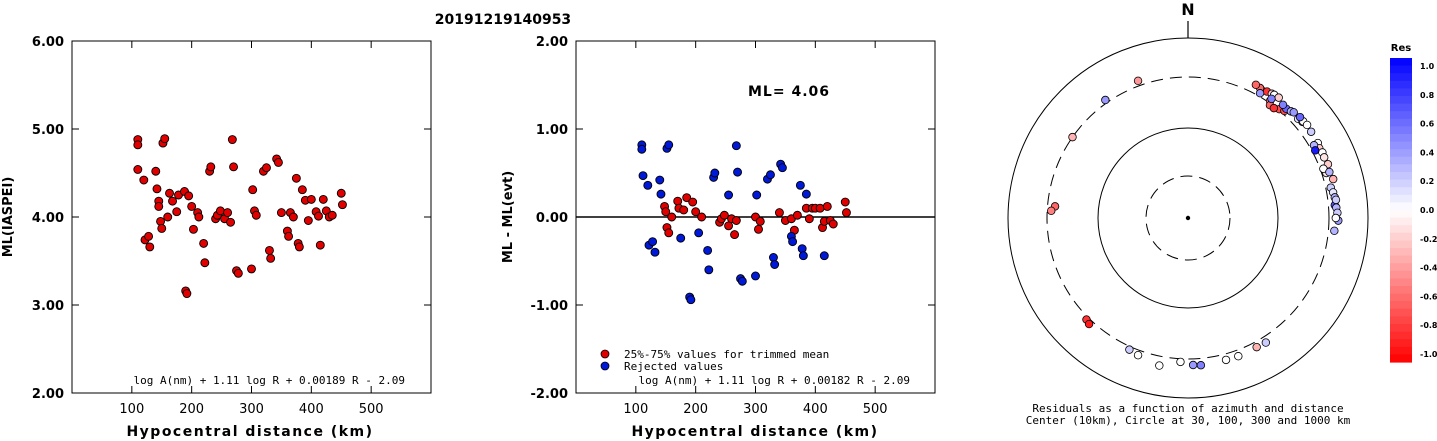 The width and height of the screenshot is (1437, 441). What do you see at coordinates (755, 409) in the screenshot?
I see `middle-xtick-label: 300` at bounding box center [755, 409].